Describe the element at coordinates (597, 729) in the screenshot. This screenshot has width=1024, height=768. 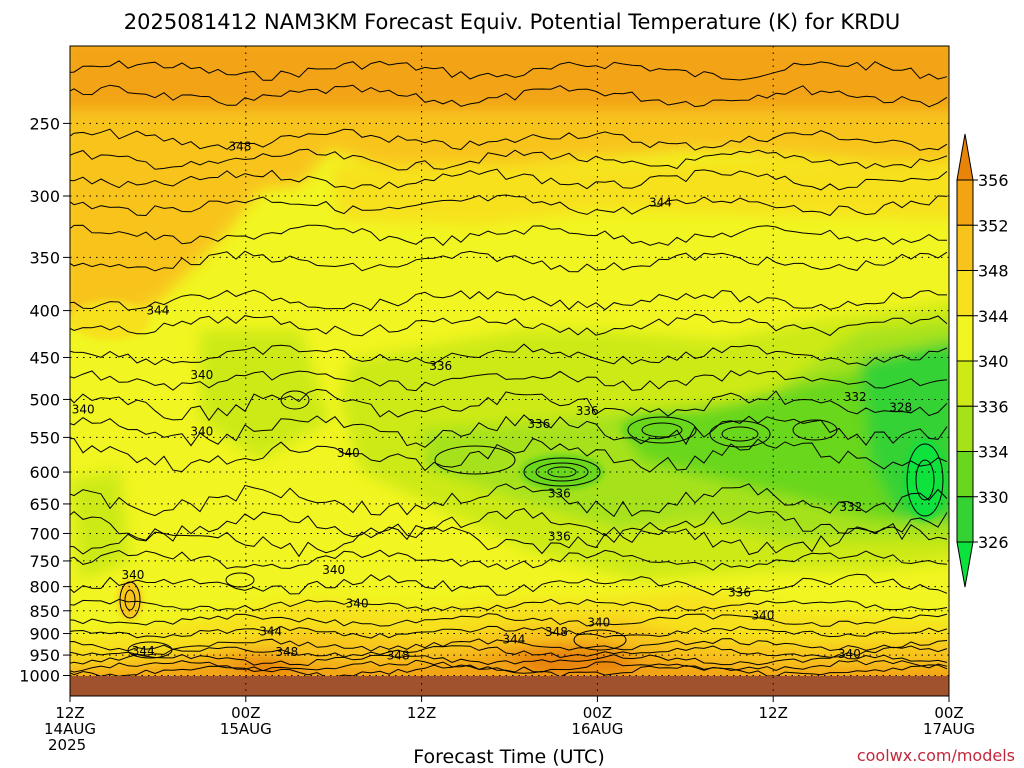
I see `x-tick-label: 16AUG` at that location.